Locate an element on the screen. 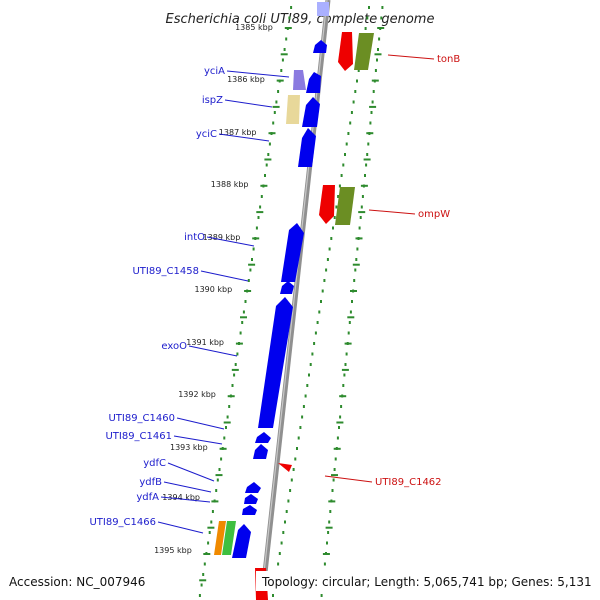 The image size is (600, 600). gene-label-ispZ: ispZ is located at coordinates (212, 100).